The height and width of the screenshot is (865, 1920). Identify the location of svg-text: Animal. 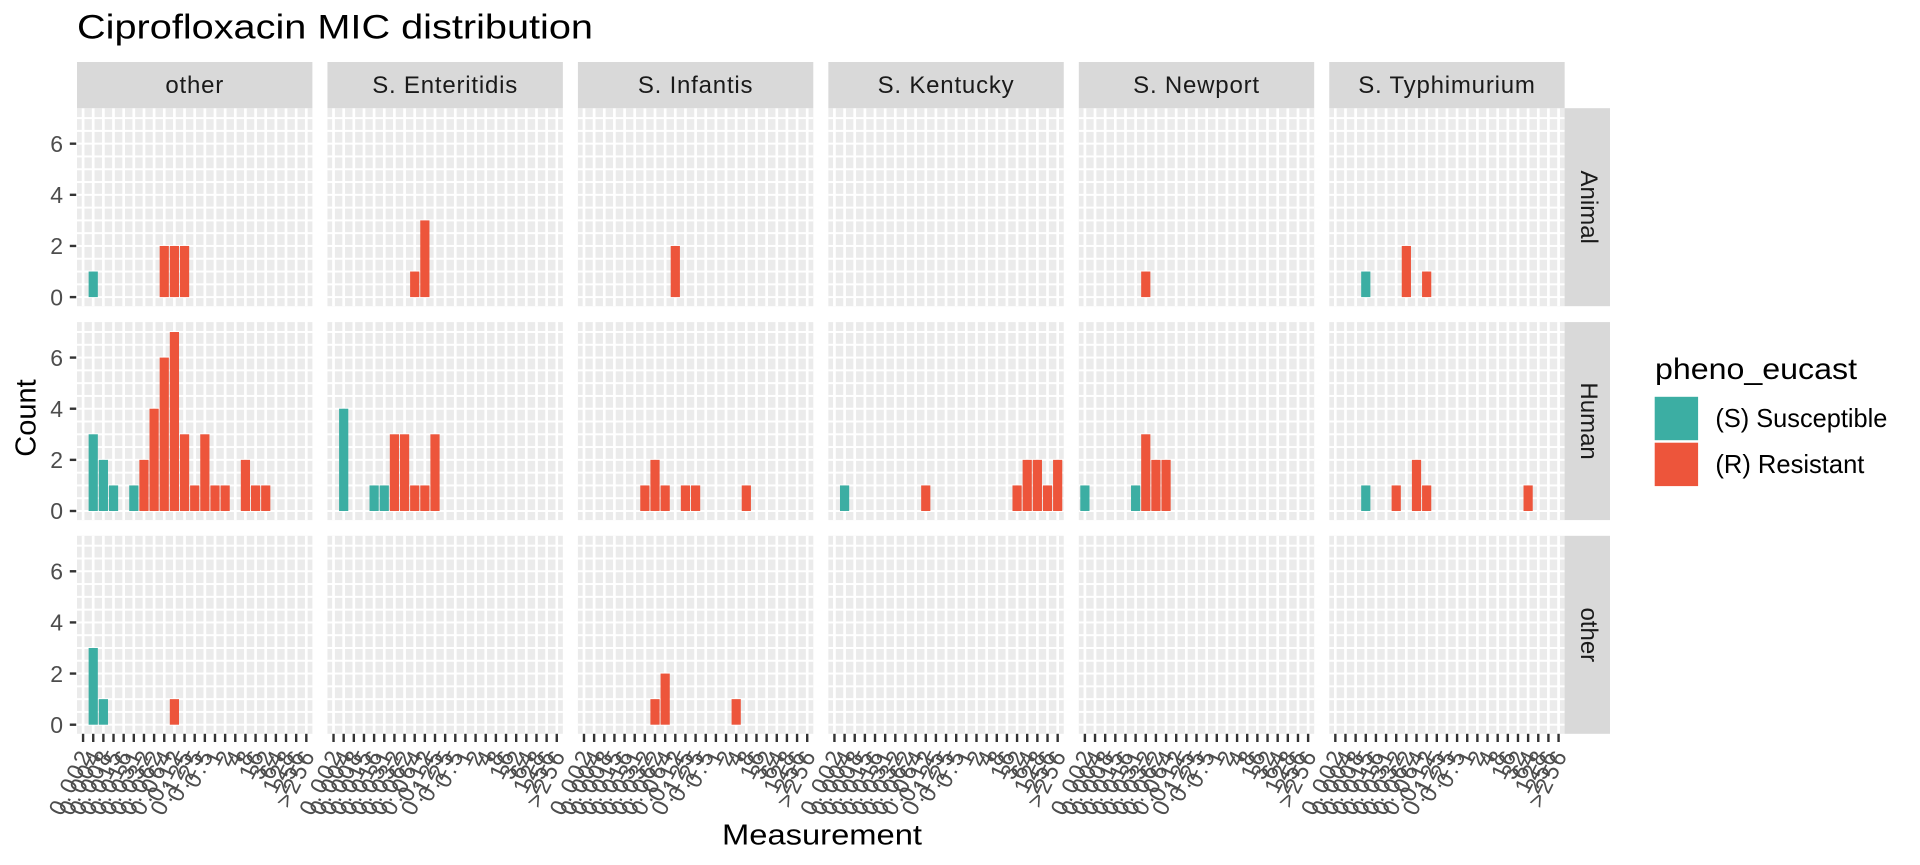
(1588, 207).